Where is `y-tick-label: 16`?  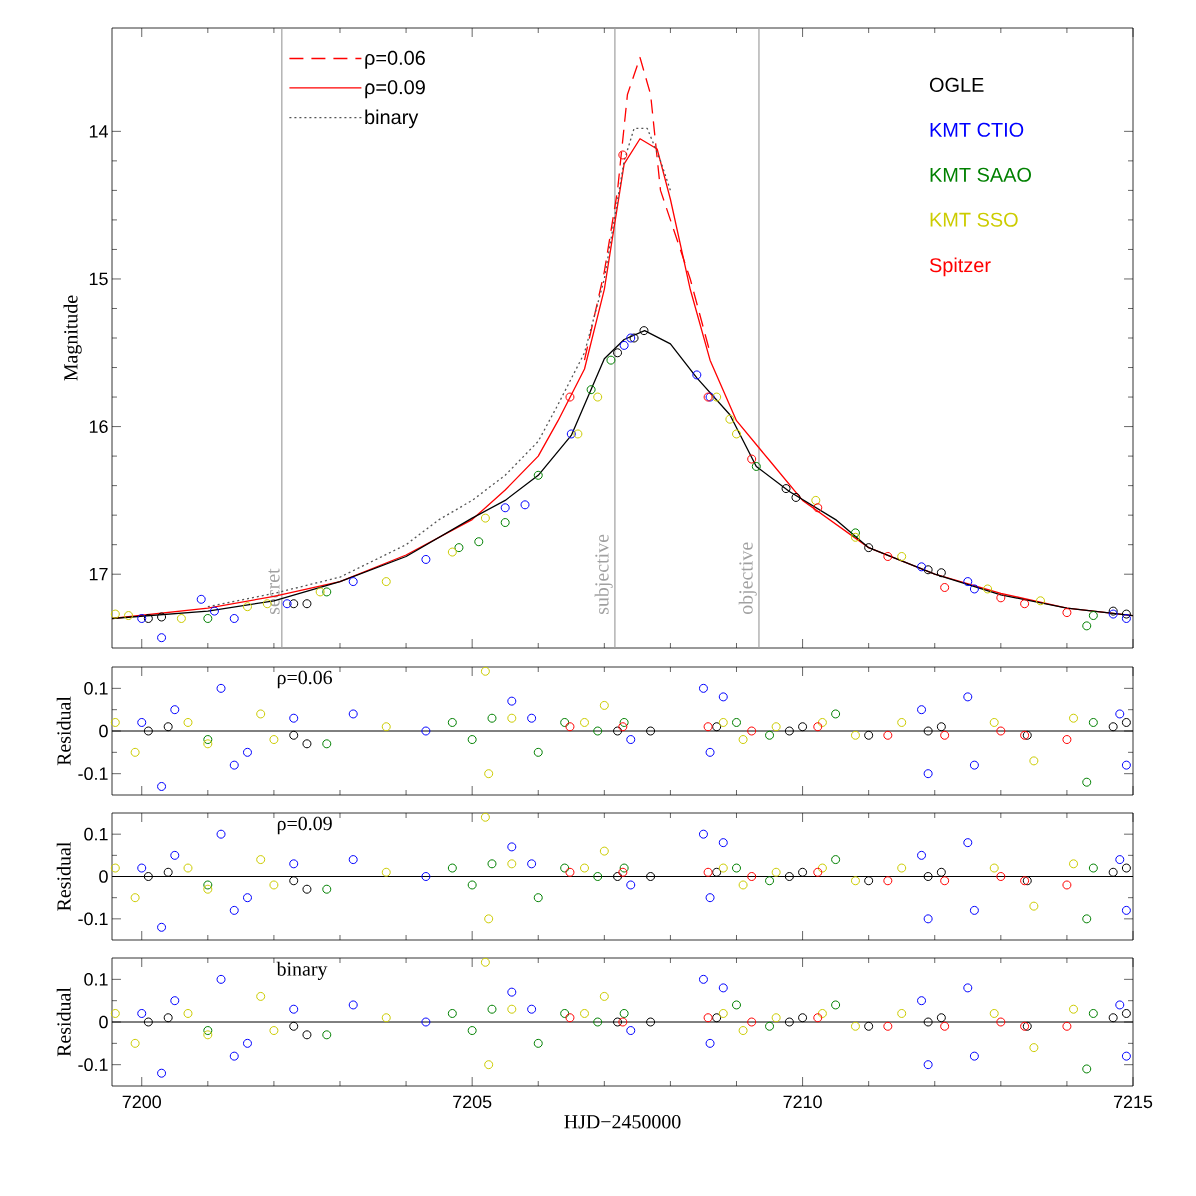
y-tick-label: 16 is located at coordinates (98, 426).